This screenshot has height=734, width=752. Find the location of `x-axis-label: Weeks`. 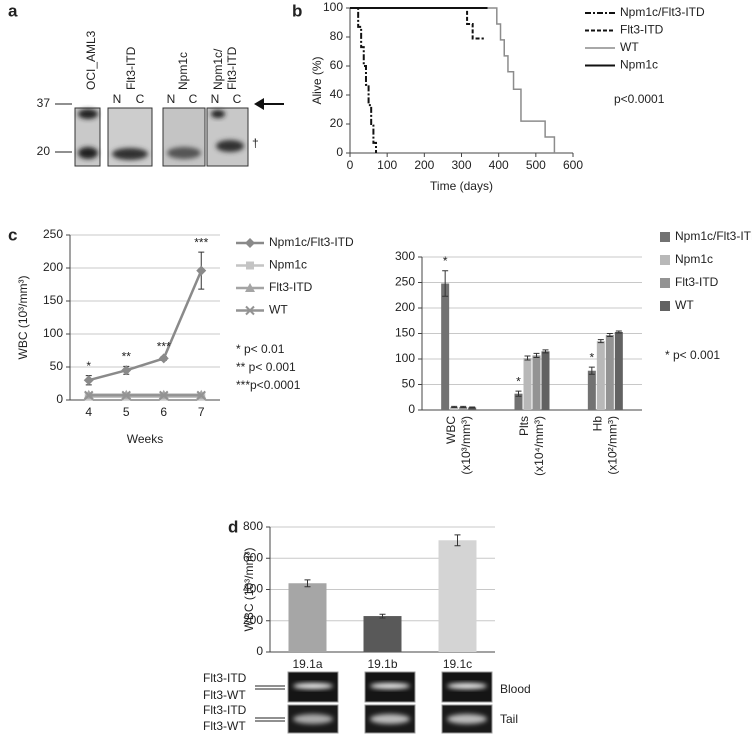

x-axis-label: Weeks is located at coordinates (145, 439).